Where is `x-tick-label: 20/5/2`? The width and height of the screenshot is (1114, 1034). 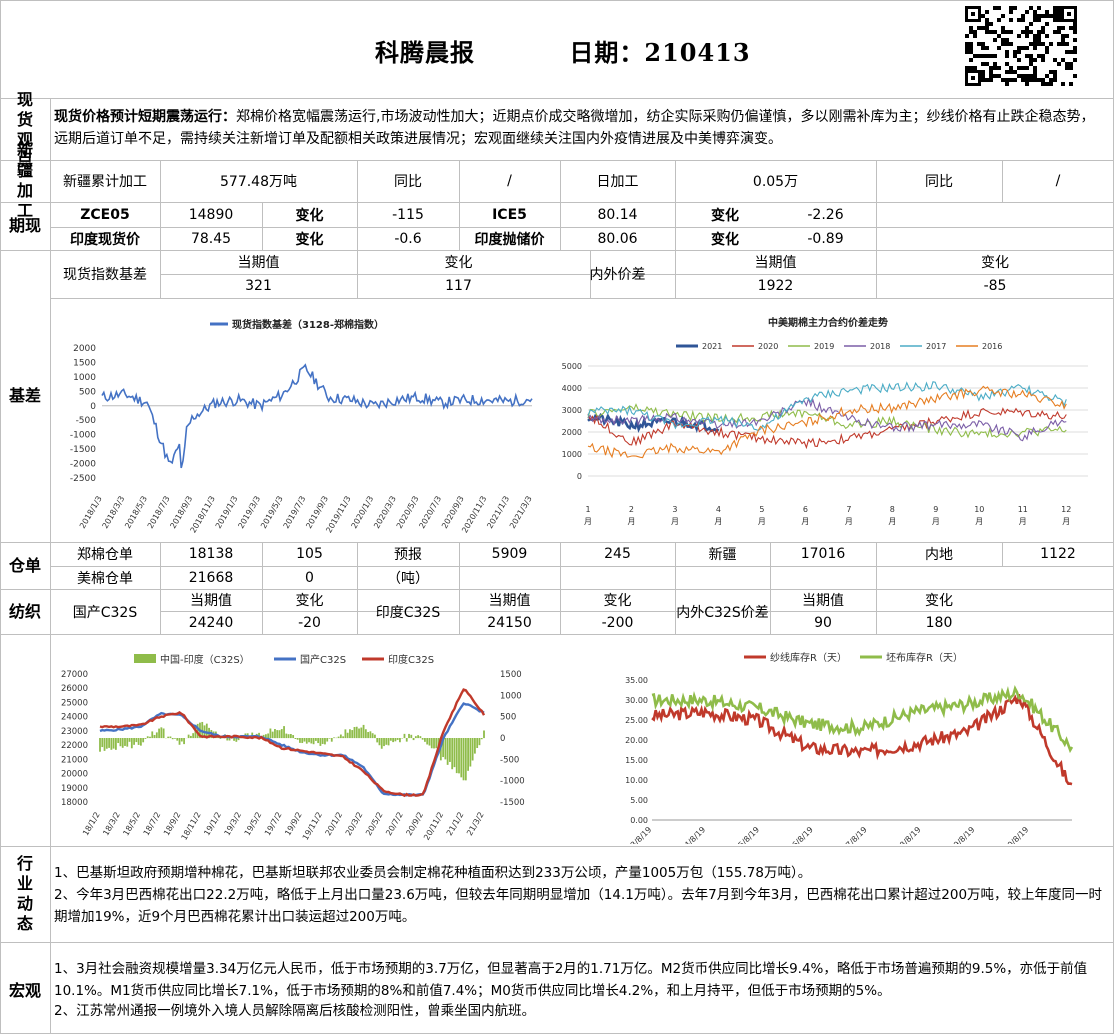 x-tick-label: 20/5/2 is located at coordinates (374, 824).